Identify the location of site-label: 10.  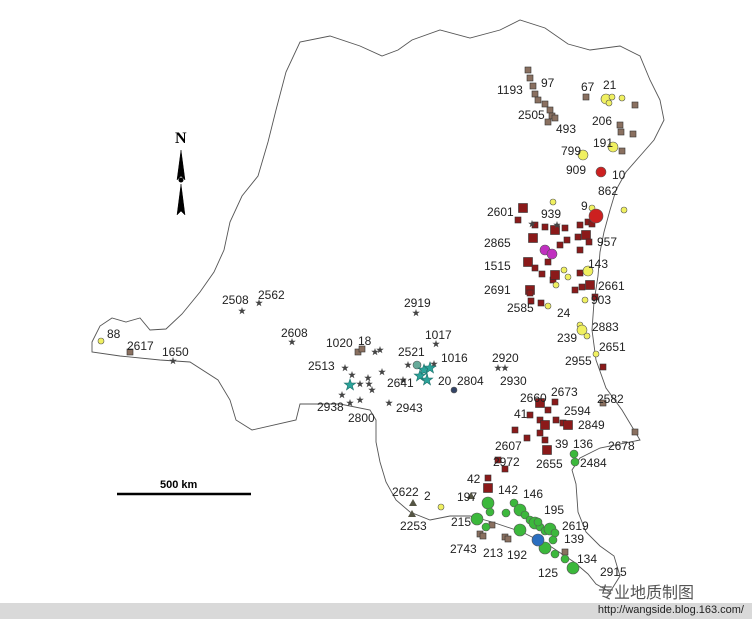
(619, 175).